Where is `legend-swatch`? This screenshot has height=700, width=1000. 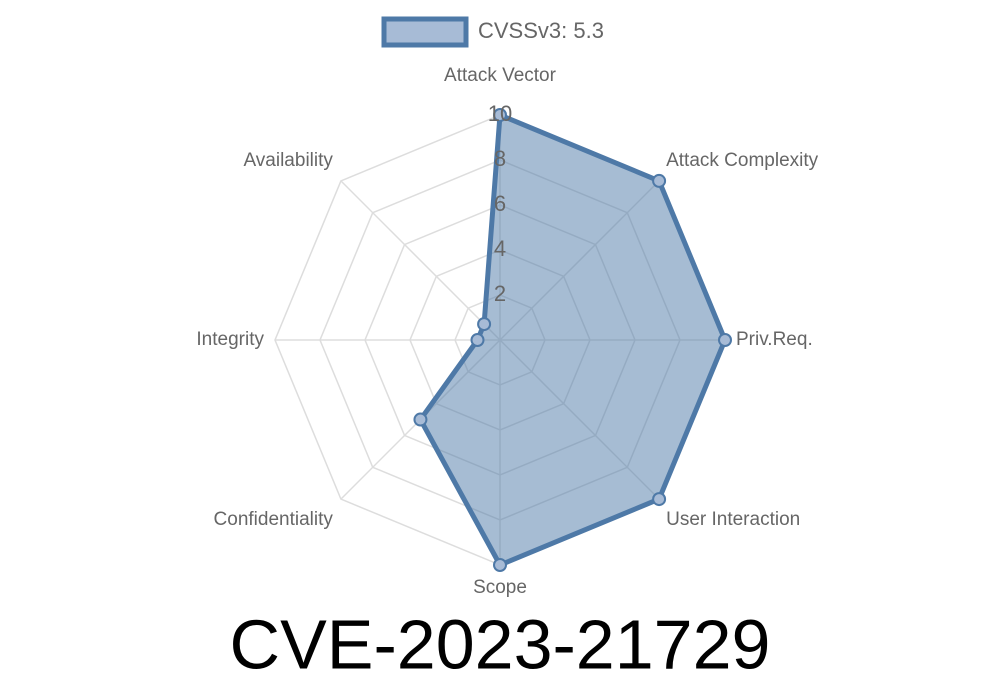
legend-swatch is located at coordinates (425, 32).